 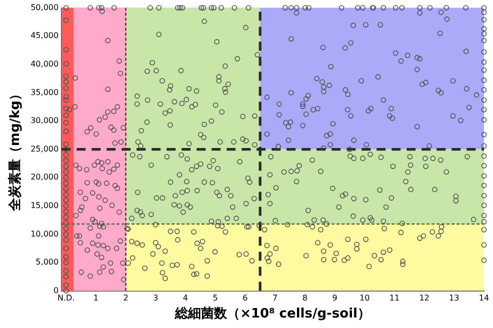 I want to click on y-tick-label: 30,000, so click(x=44, y=121).